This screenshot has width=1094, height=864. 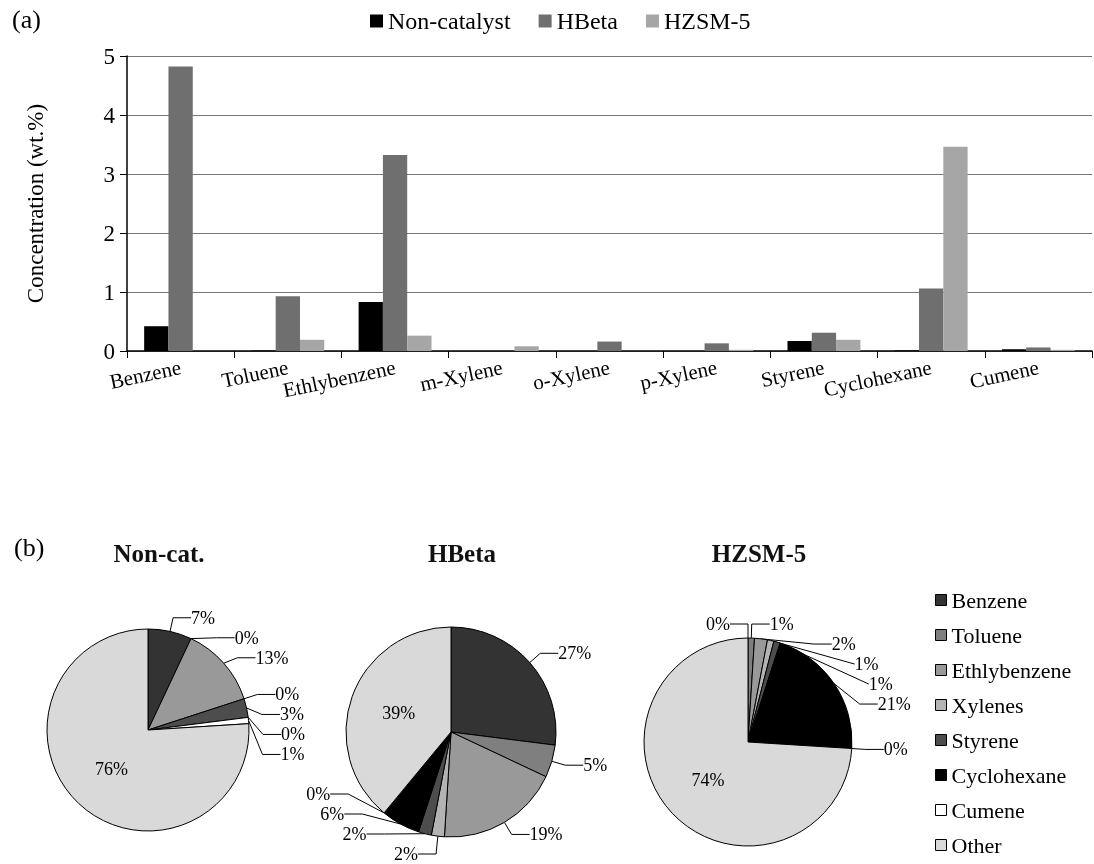 What do you see at coordinates (35, 203) in the screenshot?
I see `y-axis-title: Concentration (wt.%)` at bounding box center [35, 203].